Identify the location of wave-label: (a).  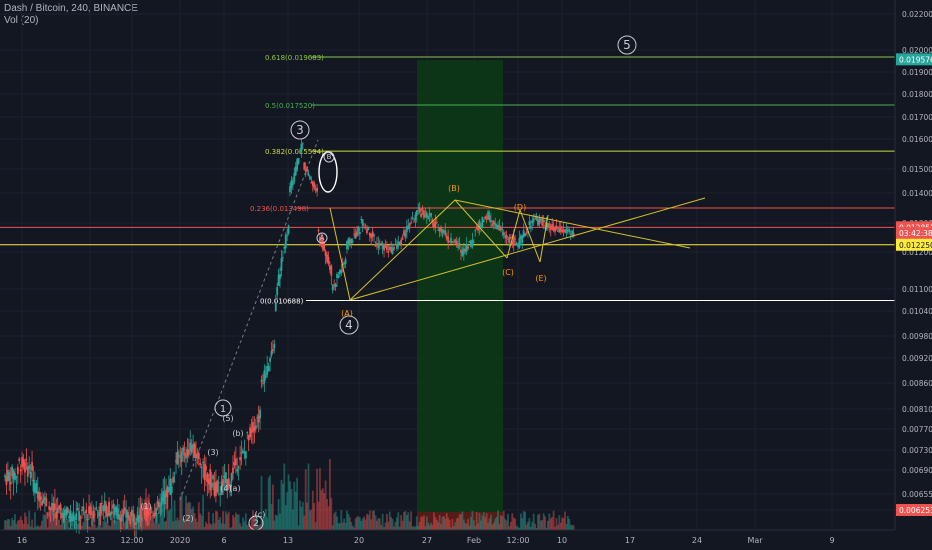
(234, 488).